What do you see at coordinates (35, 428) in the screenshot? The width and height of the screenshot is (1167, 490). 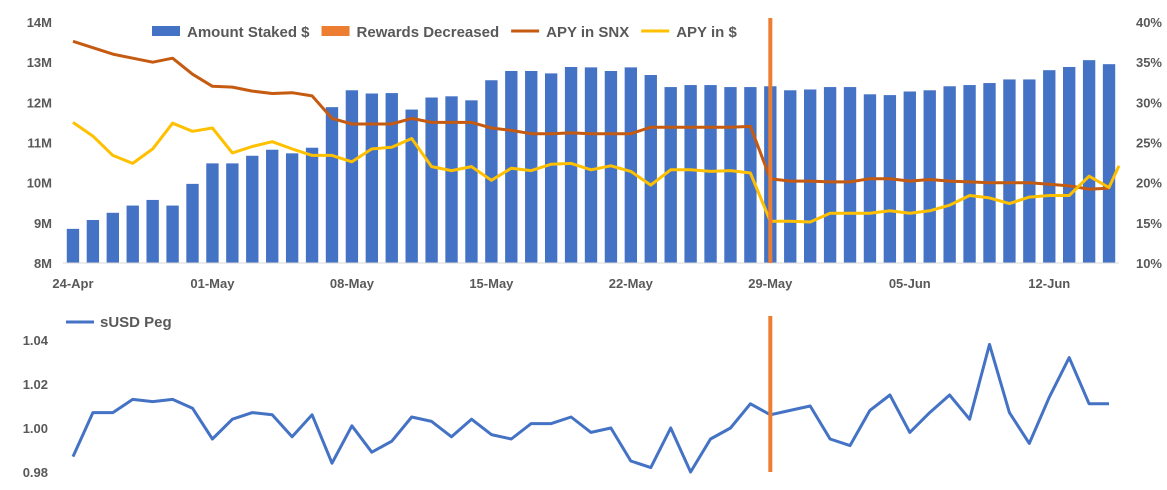 I see `peg-y-tick-label: 1.00` at bounding box center [35, 428].